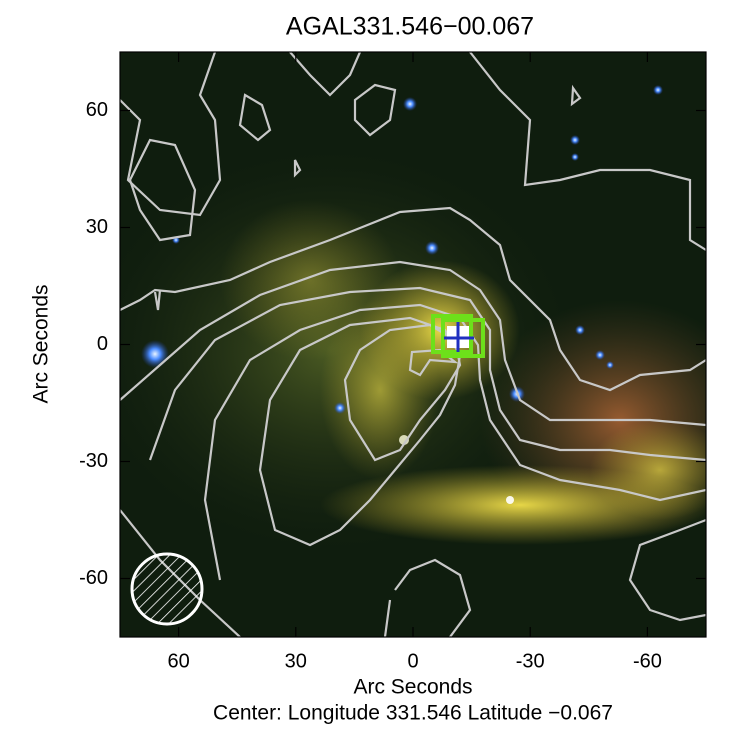 This screenshot has height=750, width=750. What do you see at coordinates (93, 578) in the screenshot?
I see `y-tick-label: -60` at bounding box center [93, 578].